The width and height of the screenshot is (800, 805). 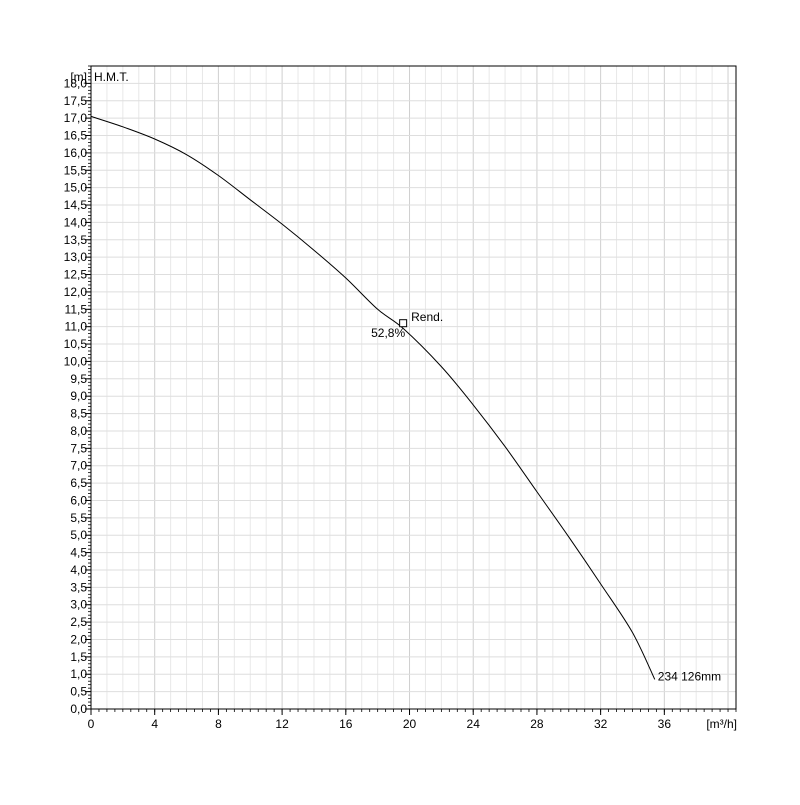 I want to click on y-tick-label: 3,5, so click(x=78, y=587).